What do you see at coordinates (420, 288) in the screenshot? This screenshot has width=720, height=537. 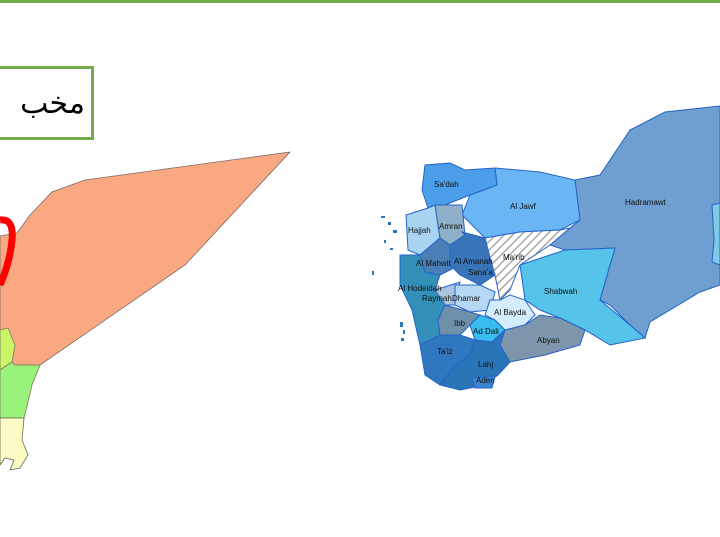 I see `label-al-hodeidah: Al Hodeidah` at bounding box center [420, 288].